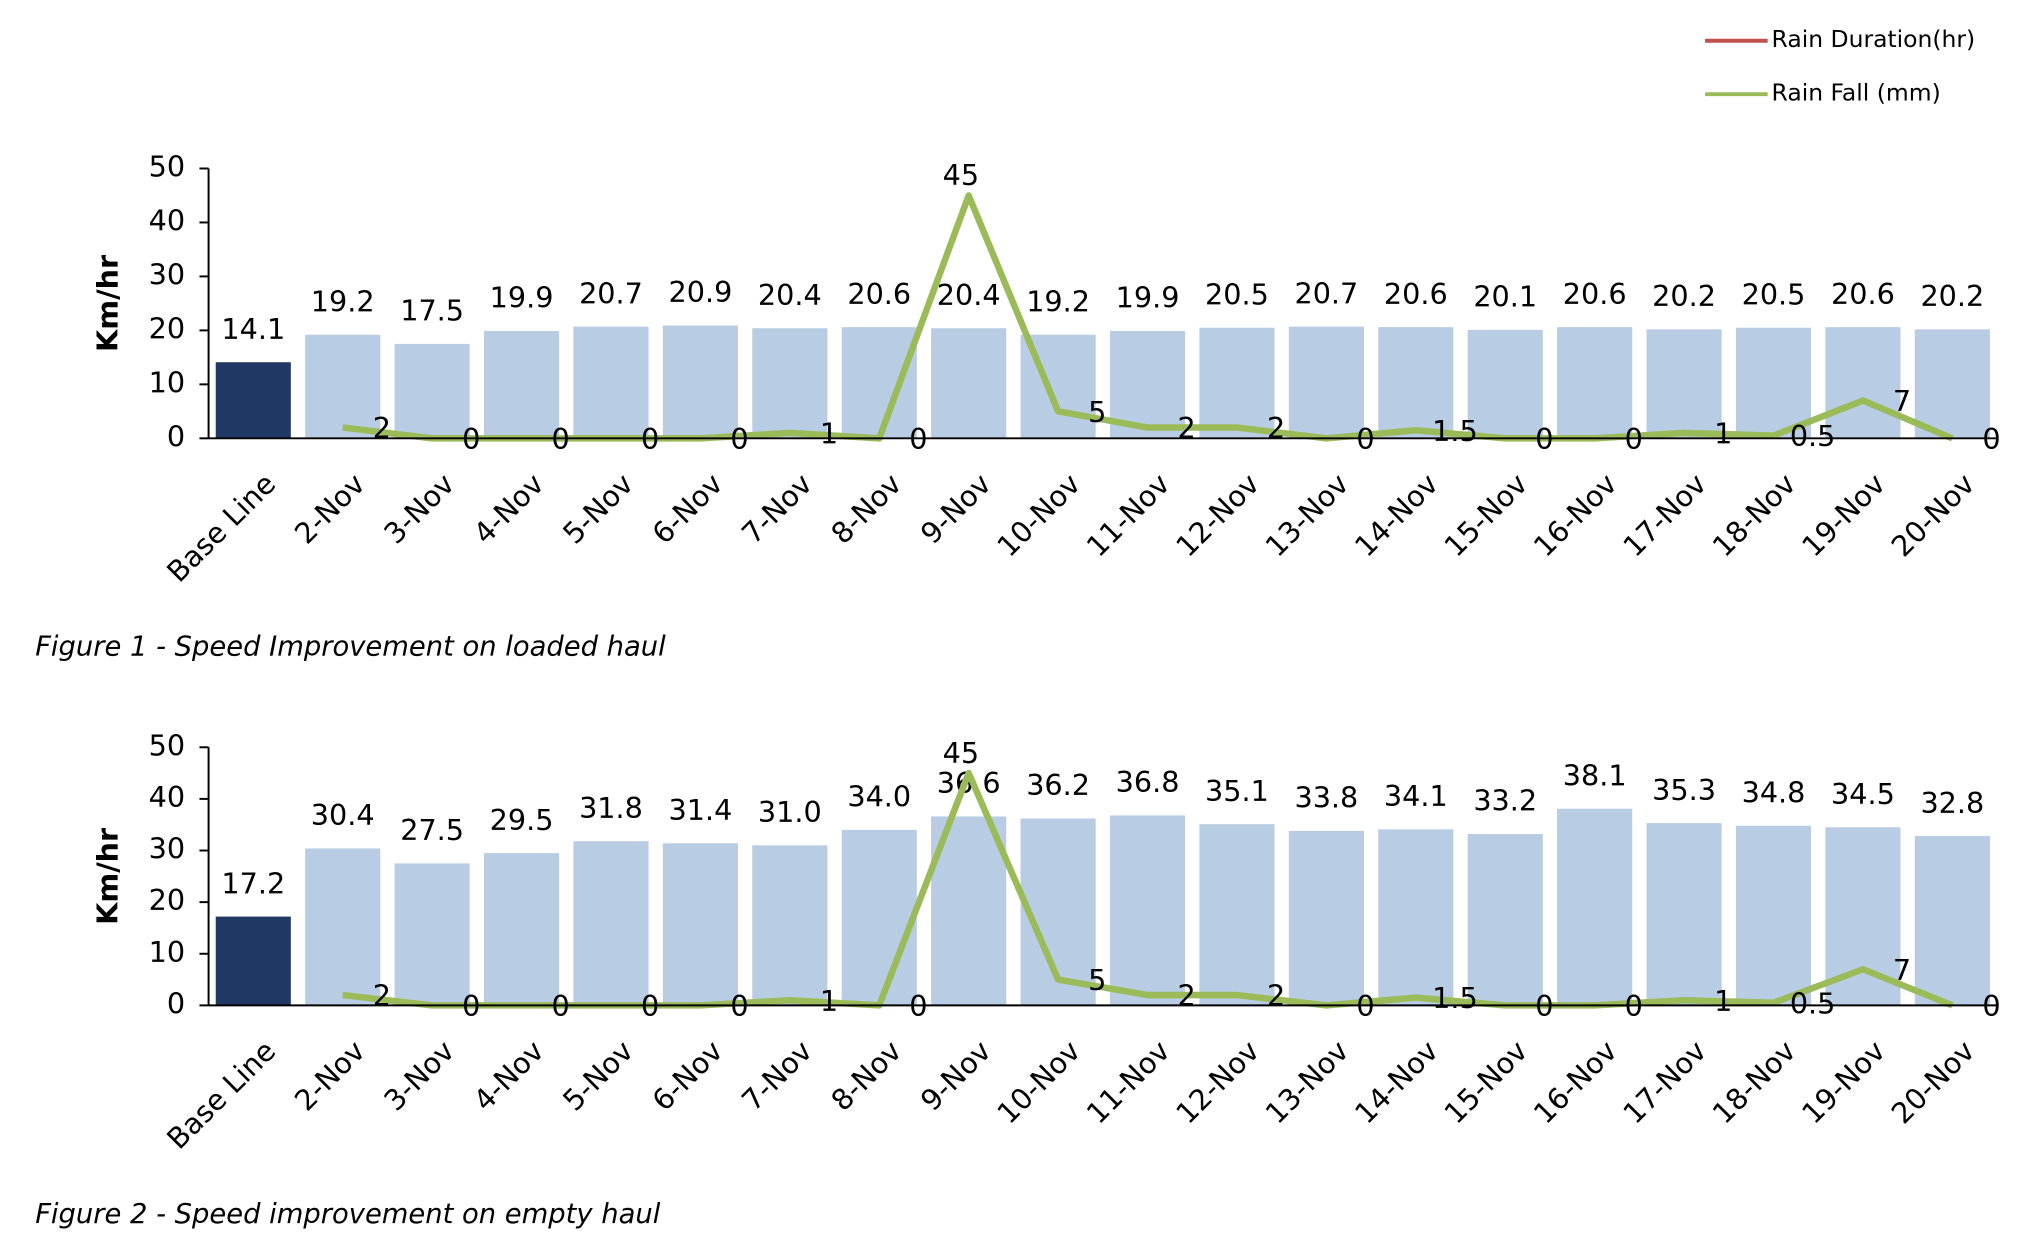  I want to click on x-tick-label: 4-Nov, so click(509, 1076).